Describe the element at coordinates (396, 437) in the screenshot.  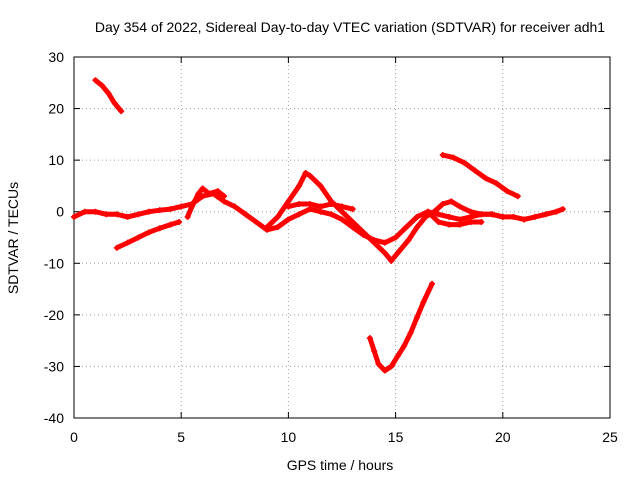
I see `x-tick-label: 15` at that location.